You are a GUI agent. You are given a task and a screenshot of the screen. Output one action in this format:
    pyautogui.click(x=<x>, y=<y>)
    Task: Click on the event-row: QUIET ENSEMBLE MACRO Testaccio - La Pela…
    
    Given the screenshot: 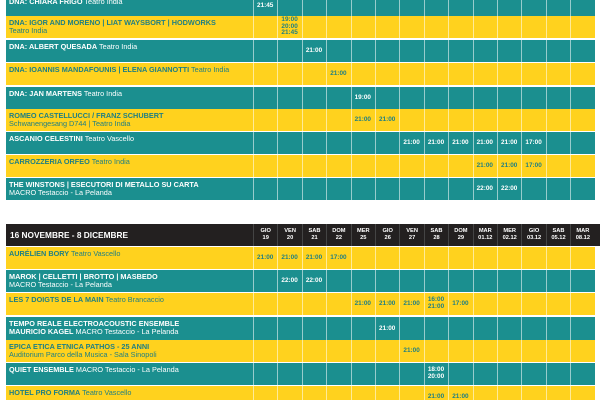 What is the action you would take?
    pyautogui.click(x=303, y=374)
    